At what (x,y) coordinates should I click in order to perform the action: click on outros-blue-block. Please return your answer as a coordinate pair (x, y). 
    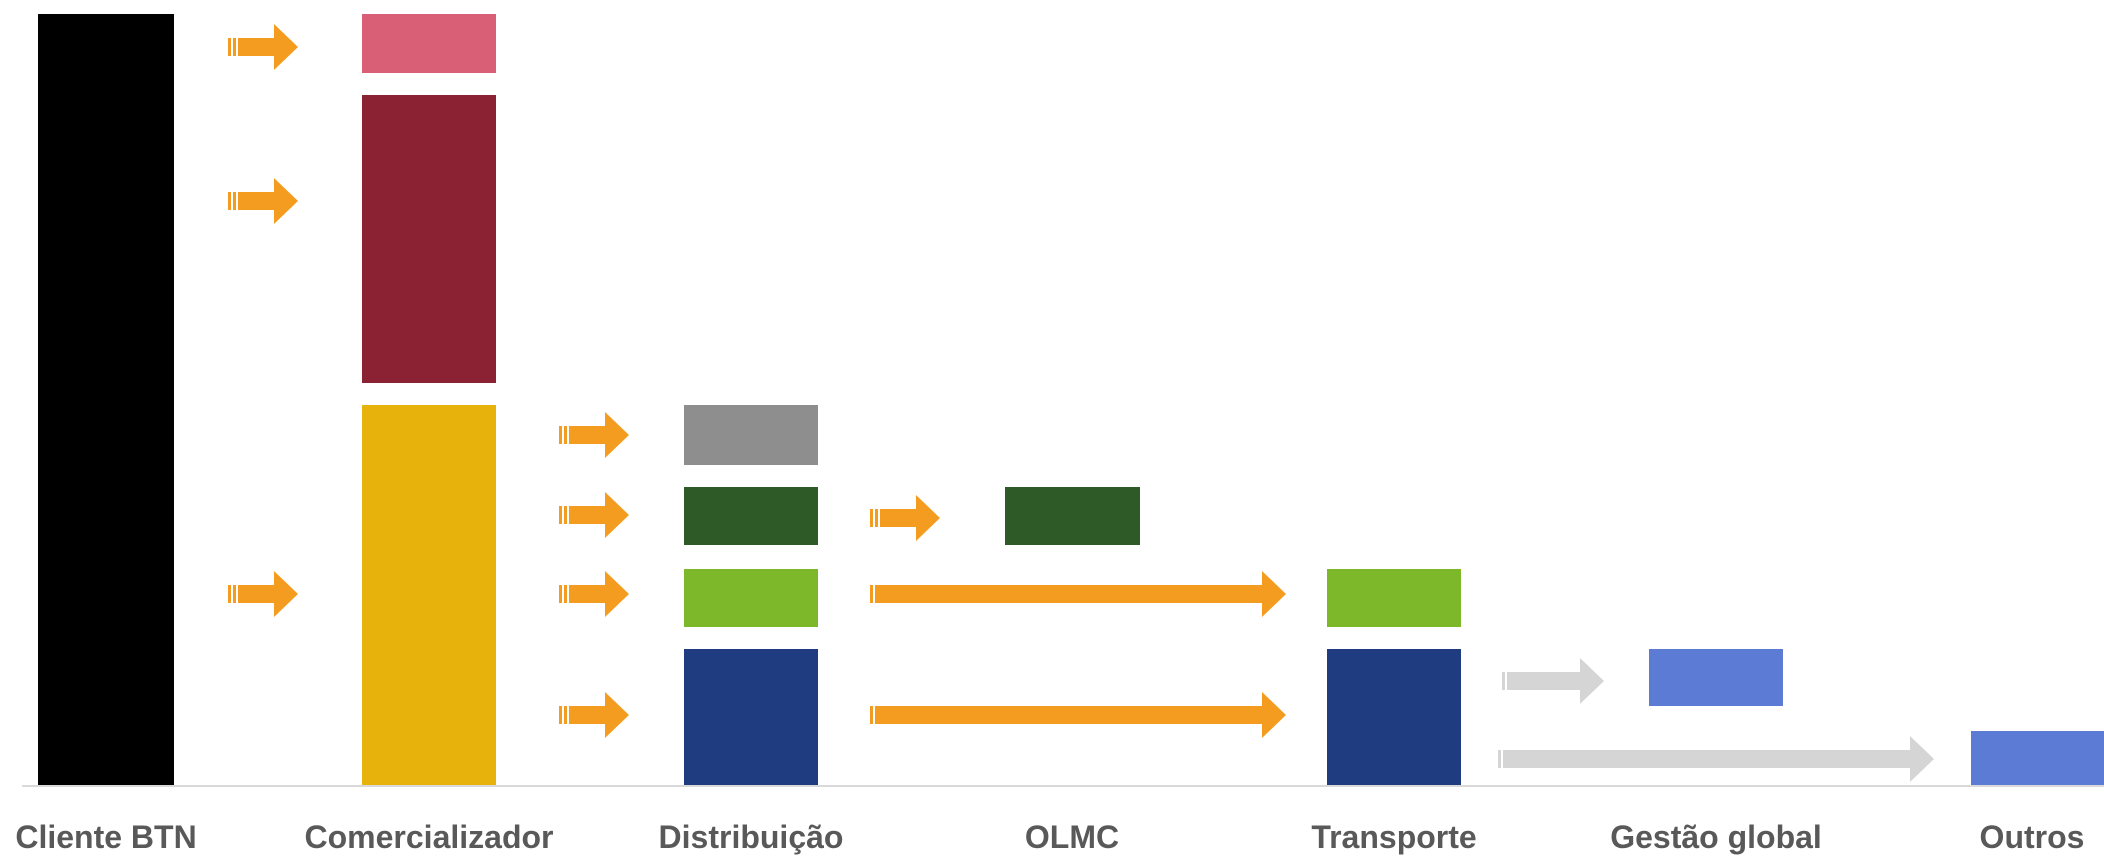
    Looking at the image, I should click on (2037, 758).